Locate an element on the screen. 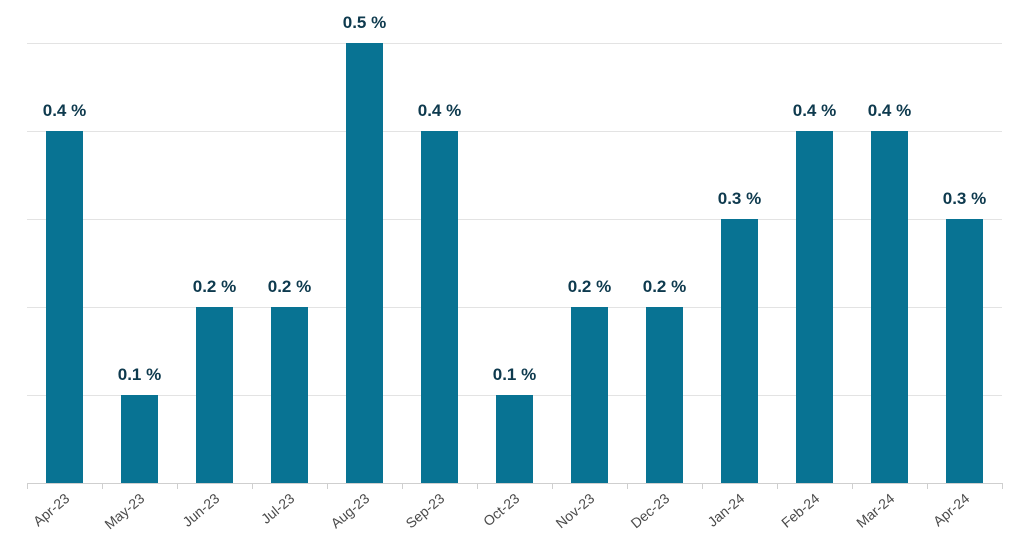 The height and width of the screenshot is (559, 1024). x-tick-label: Sep-23 is located at coordinates (425, 510).